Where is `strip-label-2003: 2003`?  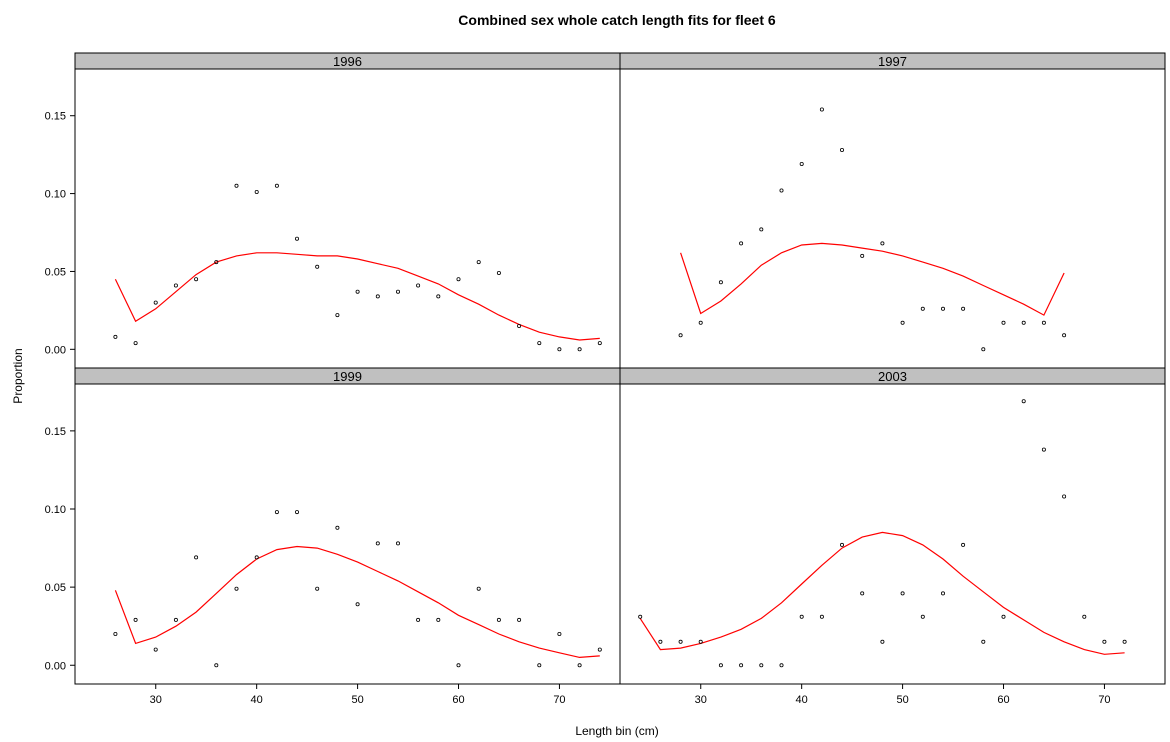
strip-label-2003: 2003 is located at coordinates (892, 376).